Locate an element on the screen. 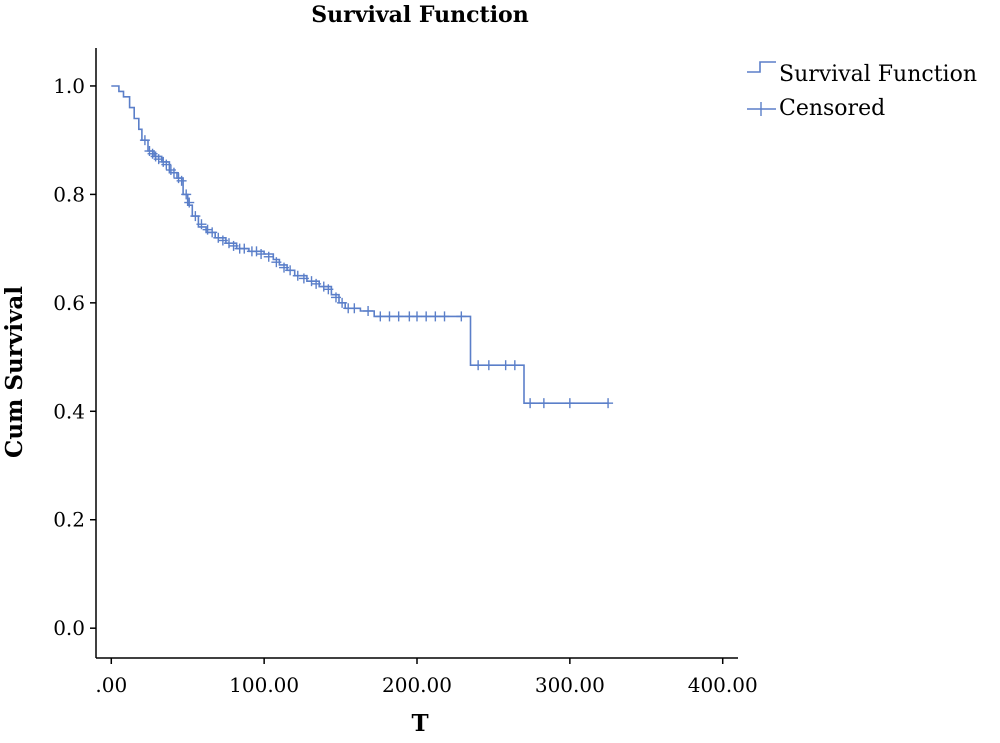  y-axis-ticks: 0.0 0.2 0.4 0.6 0.8 1.0 is located at coordinates (74, 357).